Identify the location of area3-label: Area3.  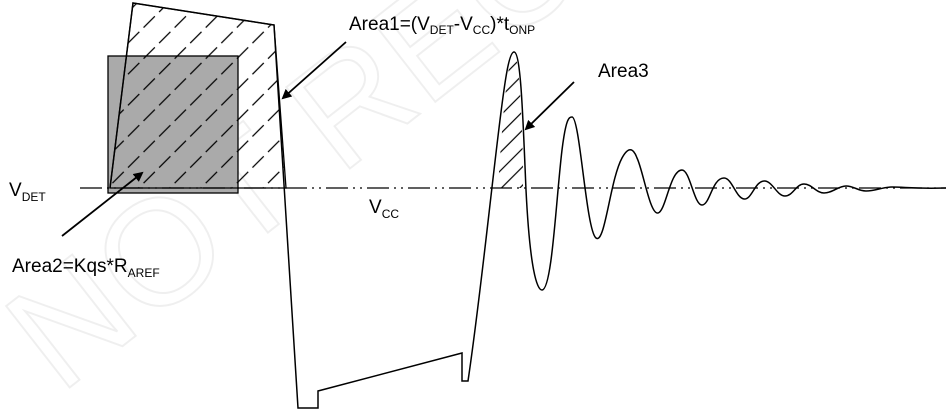
(623, 71).